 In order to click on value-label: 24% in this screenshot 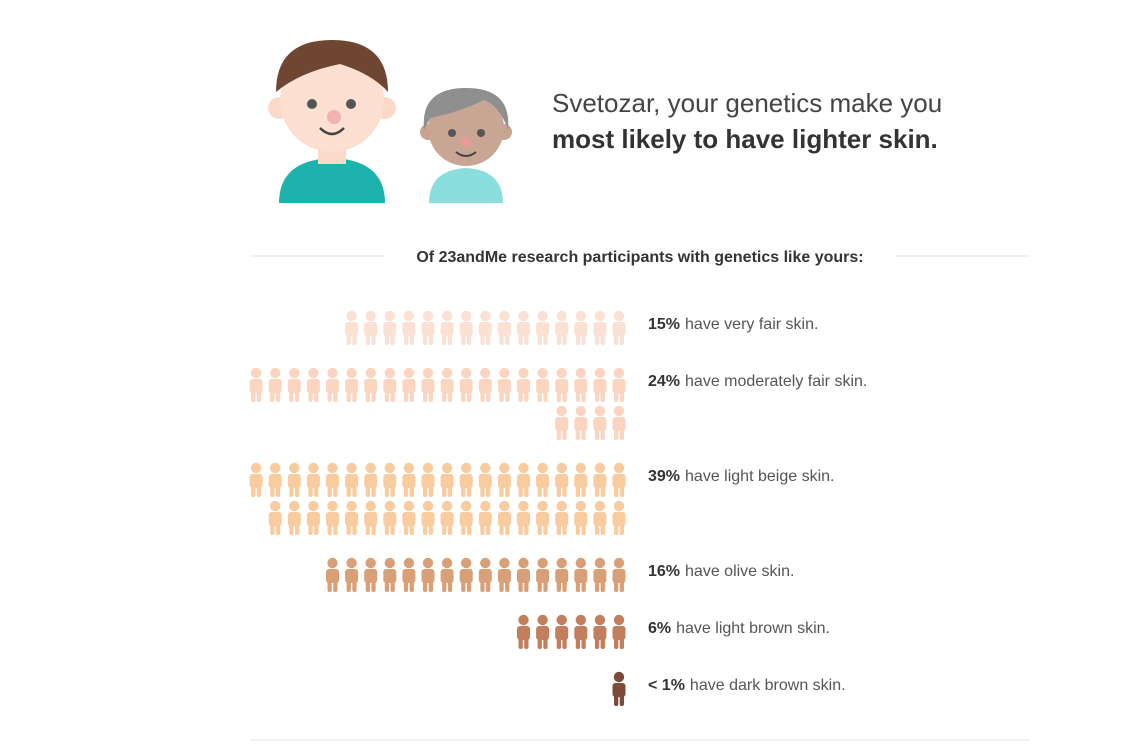, I will do `click(664, 381)`.